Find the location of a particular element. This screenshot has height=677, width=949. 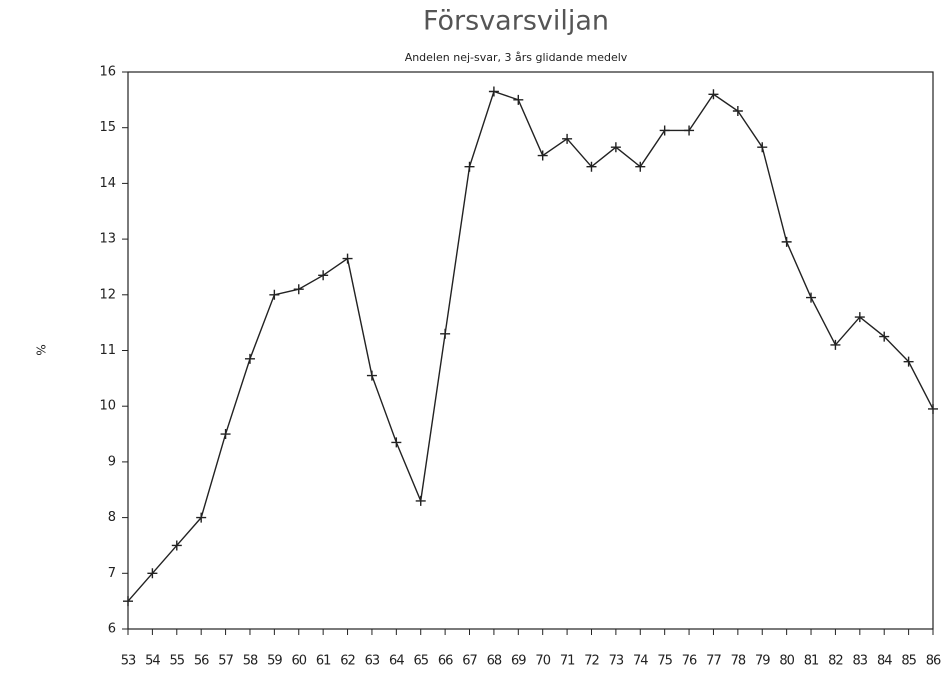

x-tick-label: 62 is located at coordinates (347, 661).